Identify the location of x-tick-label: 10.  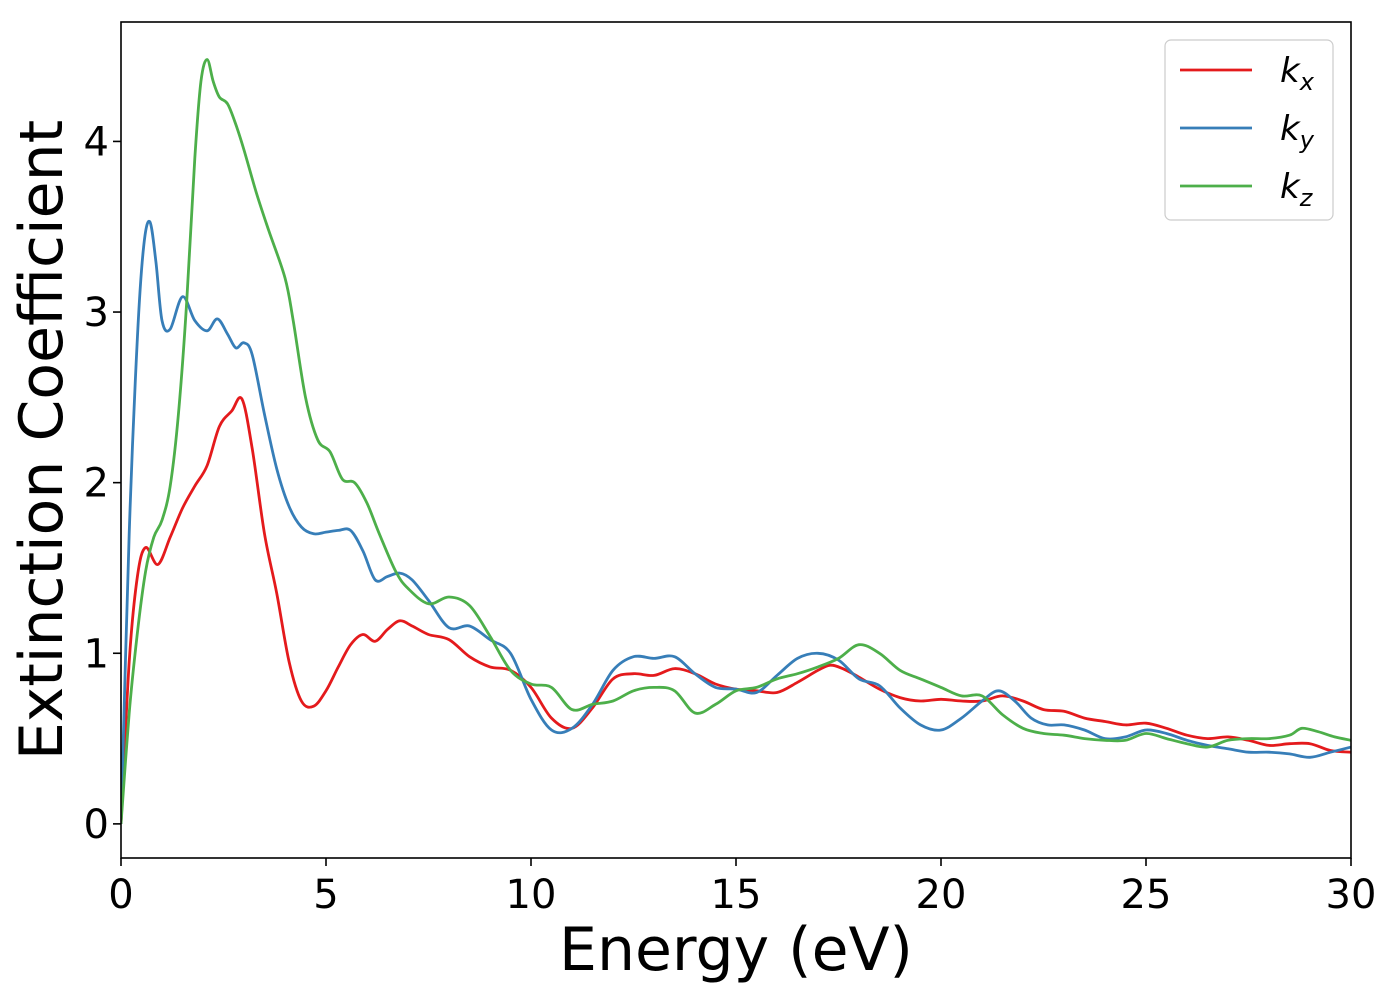
(531, 895).